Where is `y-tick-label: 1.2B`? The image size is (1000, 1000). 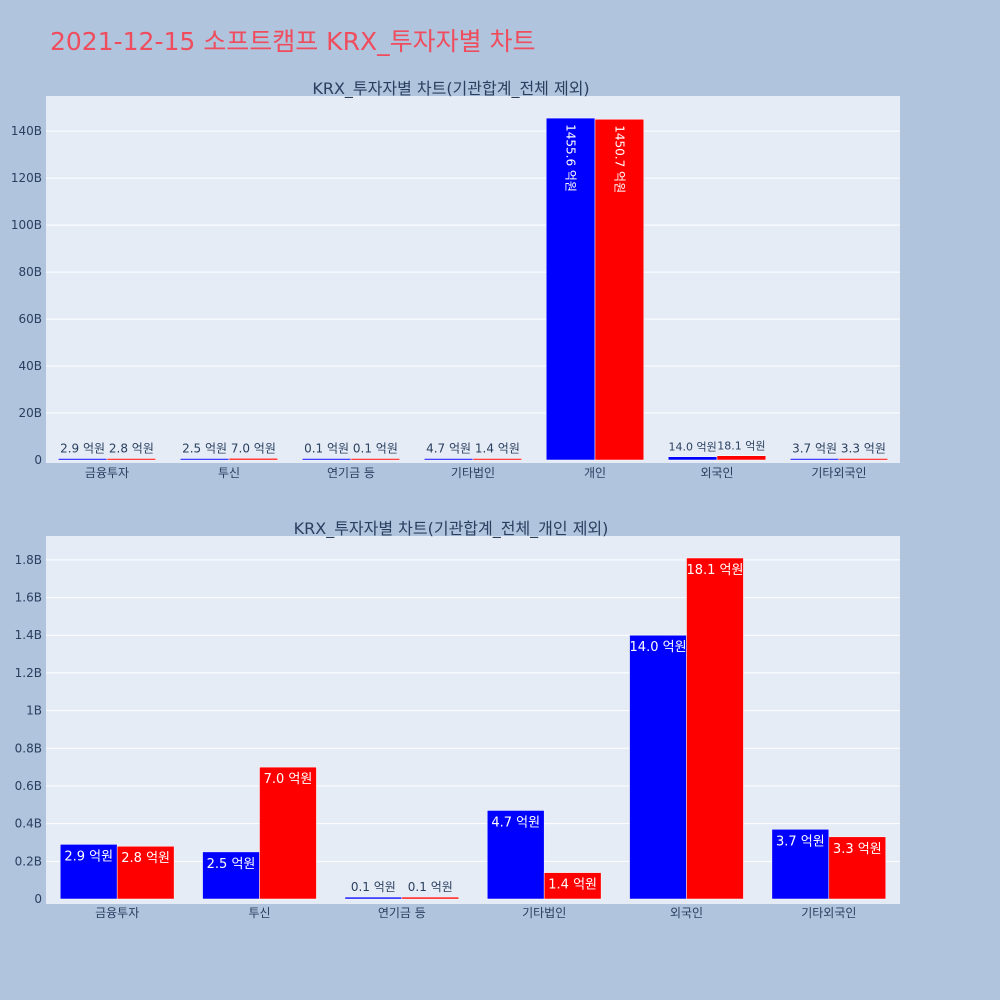 y-tick-label: 1.2B is located at coordinates (28, 673).